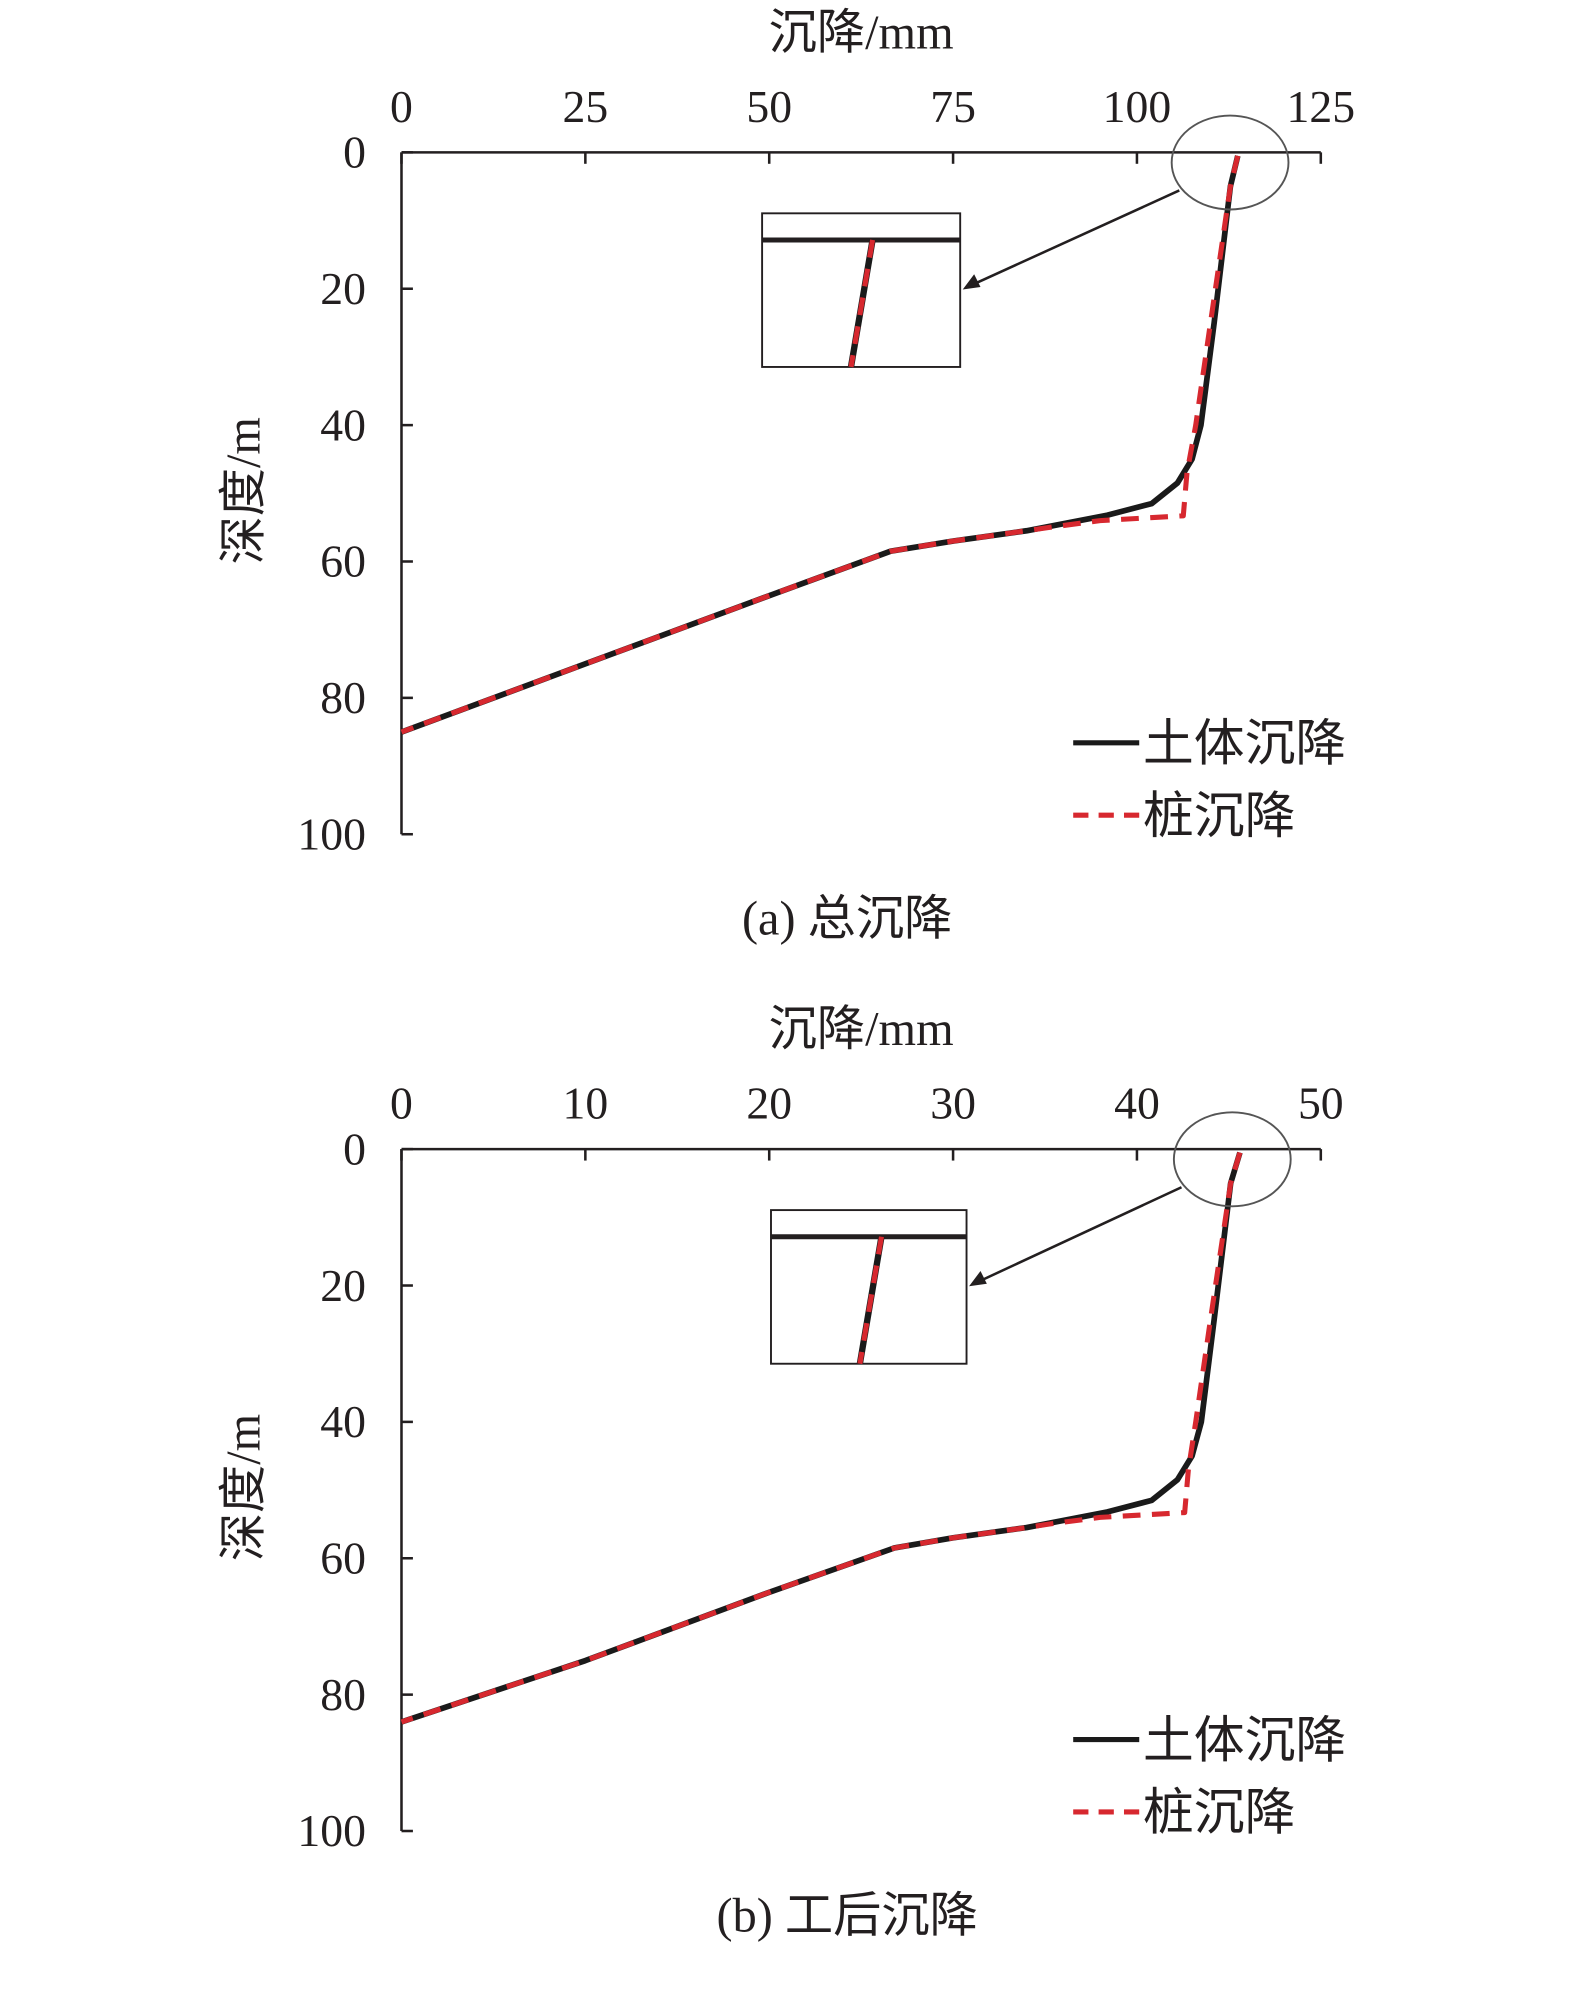 This screenshot has height=1991, width=1575. I want to click on x-tick-label: 25, so click(586, 106).